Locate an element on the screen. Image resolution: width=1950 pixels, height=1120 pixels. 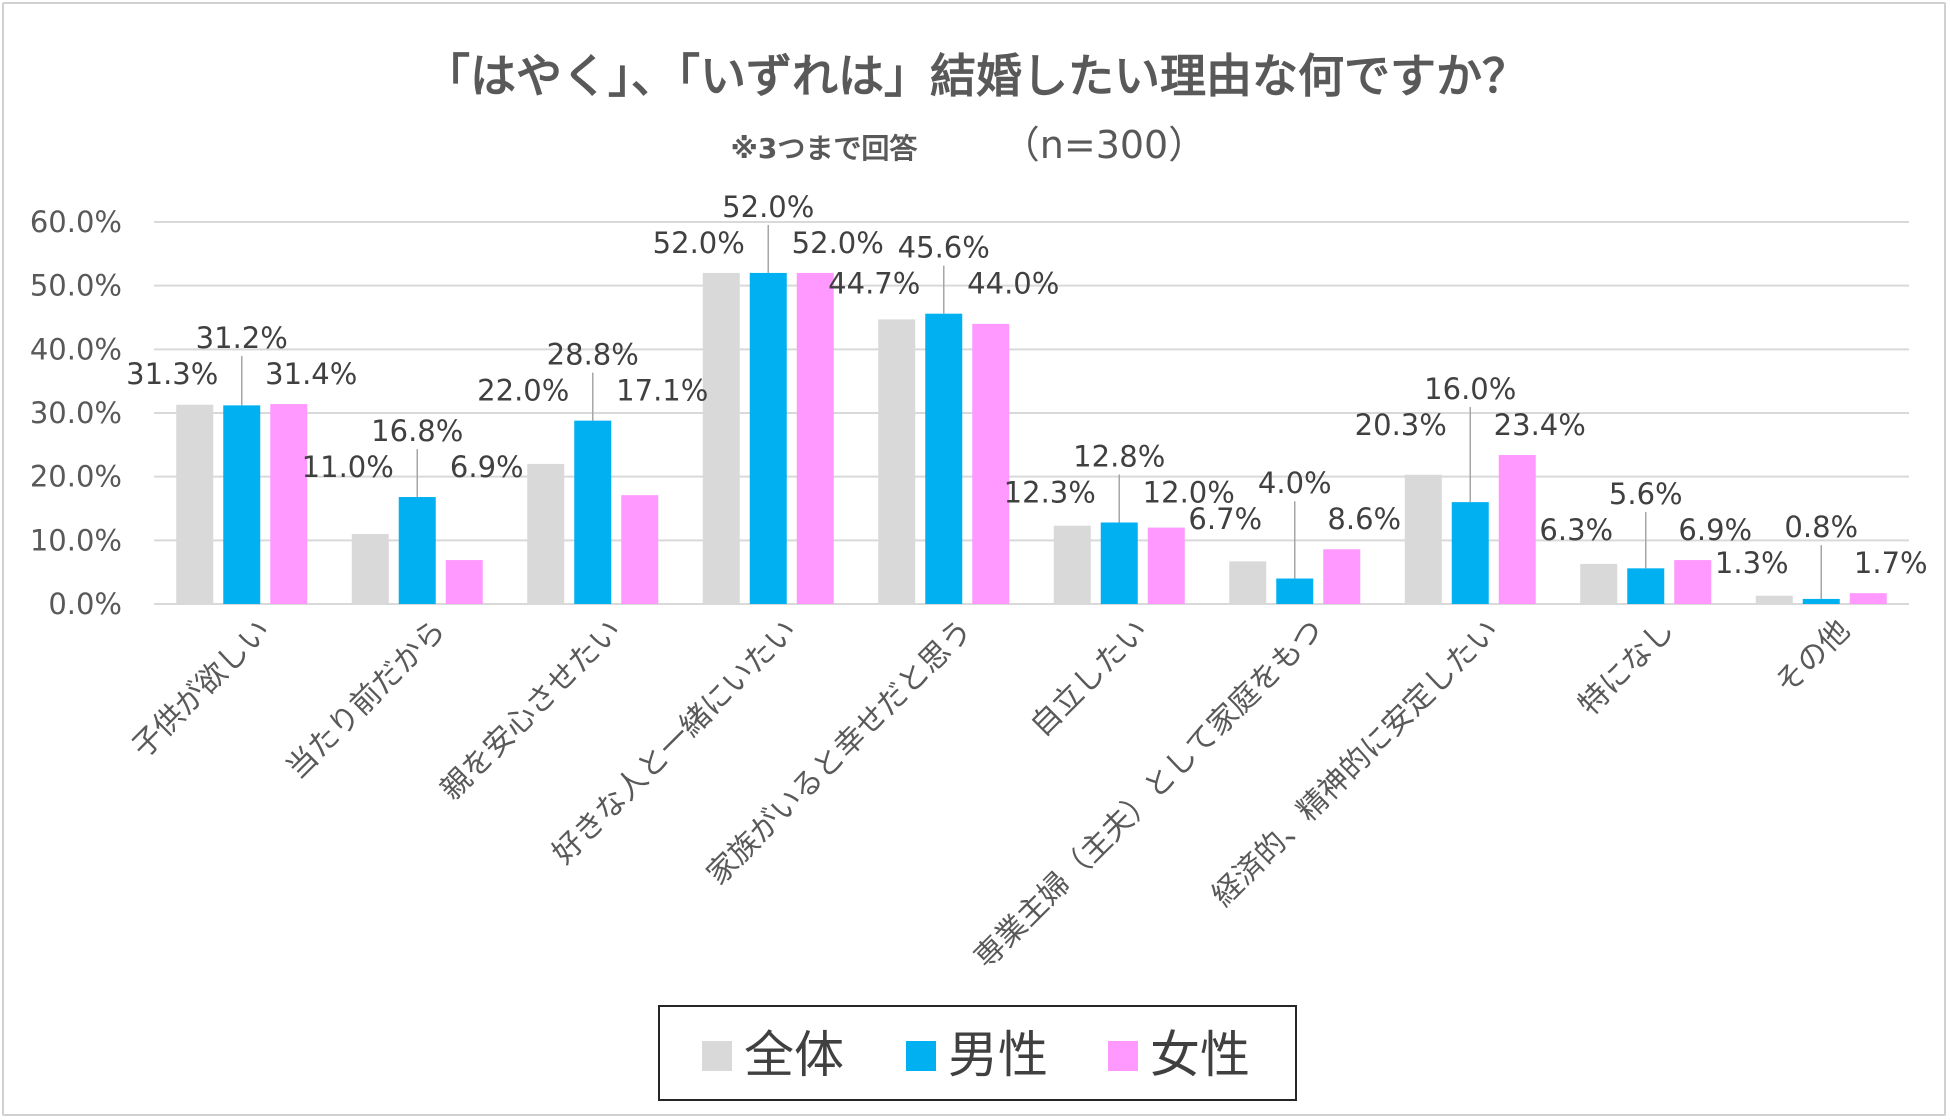
bar-男性-9 is located at coordinates (1821, 601).